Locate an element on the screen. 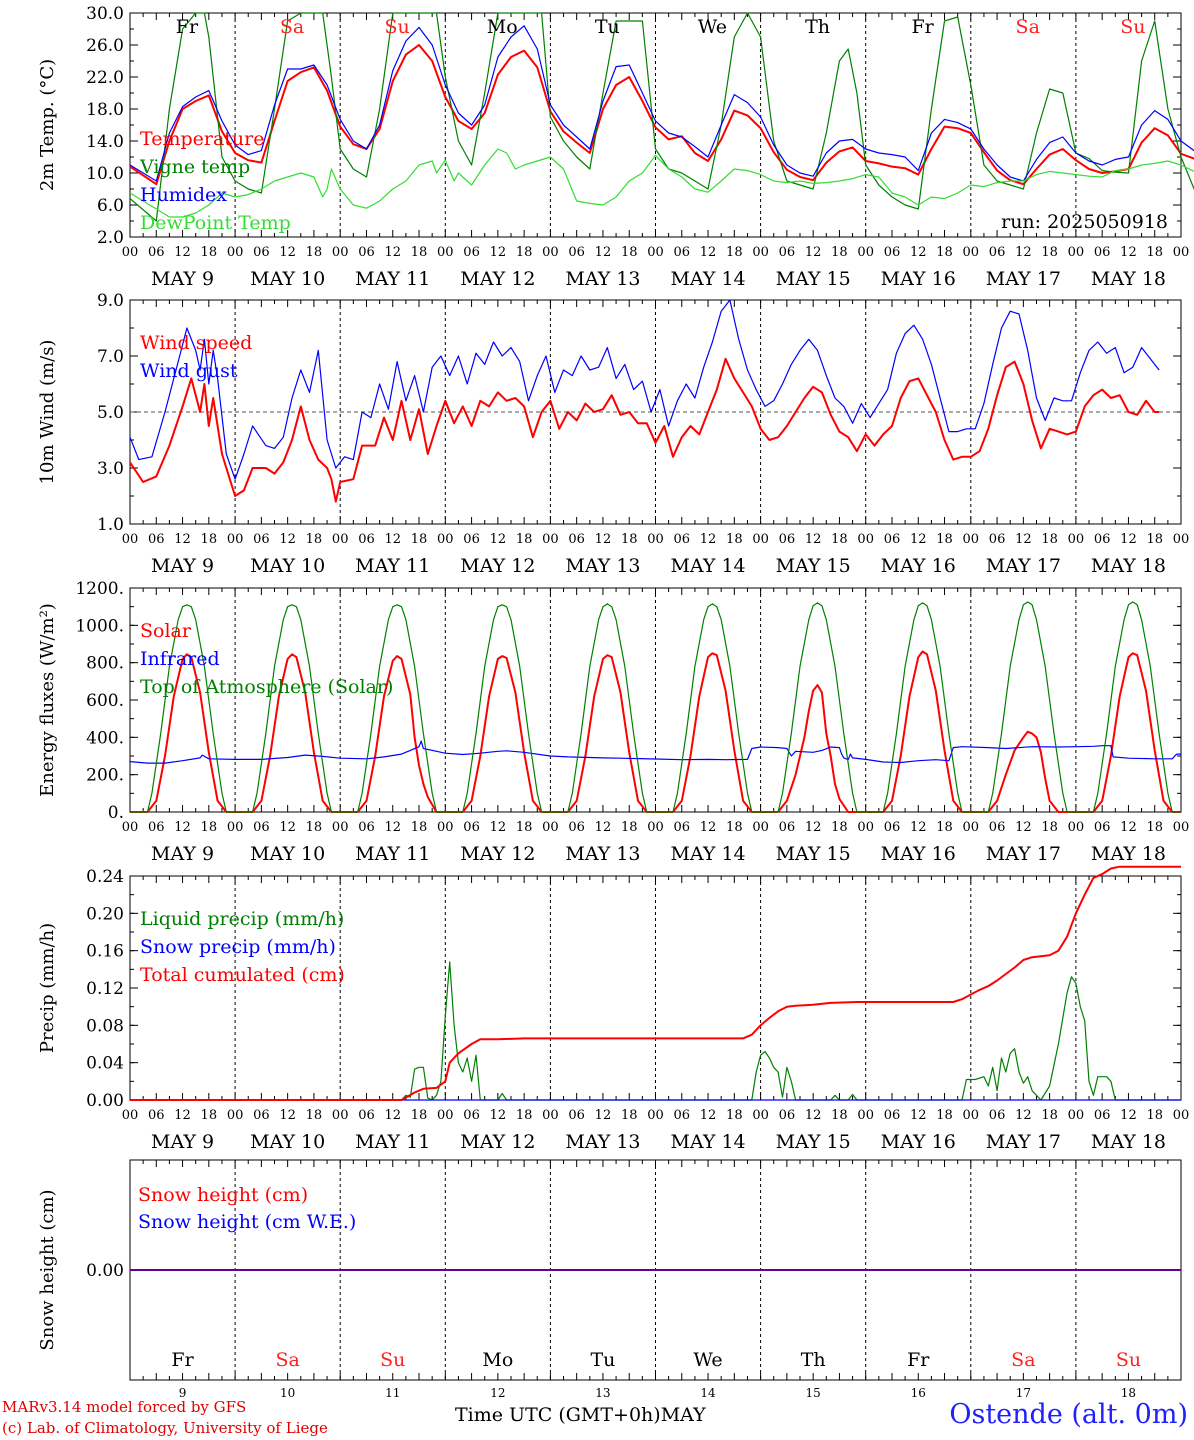 The width and height of the screenshot is (1194, 1440). y-tick-label: 0.16 is located at coordinates (105, 952).